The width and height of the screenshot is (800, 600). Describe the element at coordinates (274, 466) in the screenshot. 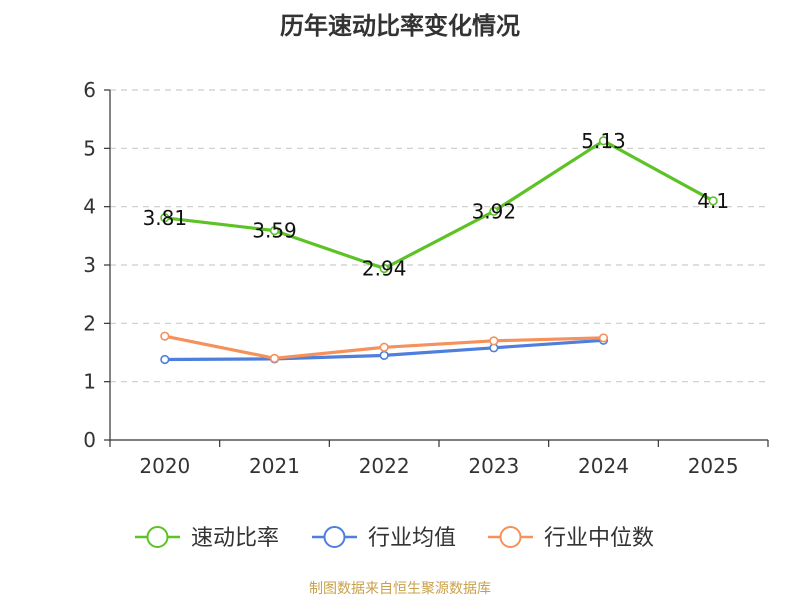

I see `x-tick-label: 2021` at that location.